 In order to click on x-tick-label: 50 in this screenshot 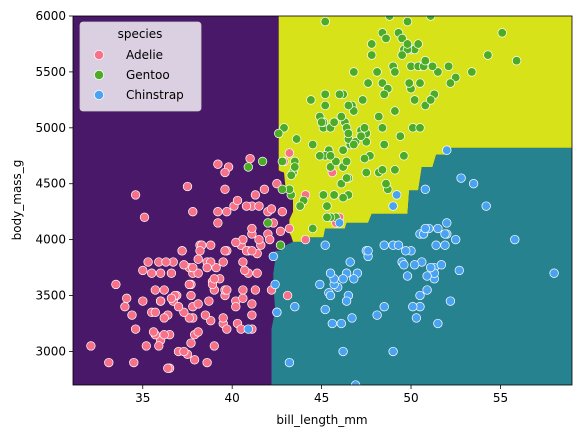, I will do `click(410, 398)`.